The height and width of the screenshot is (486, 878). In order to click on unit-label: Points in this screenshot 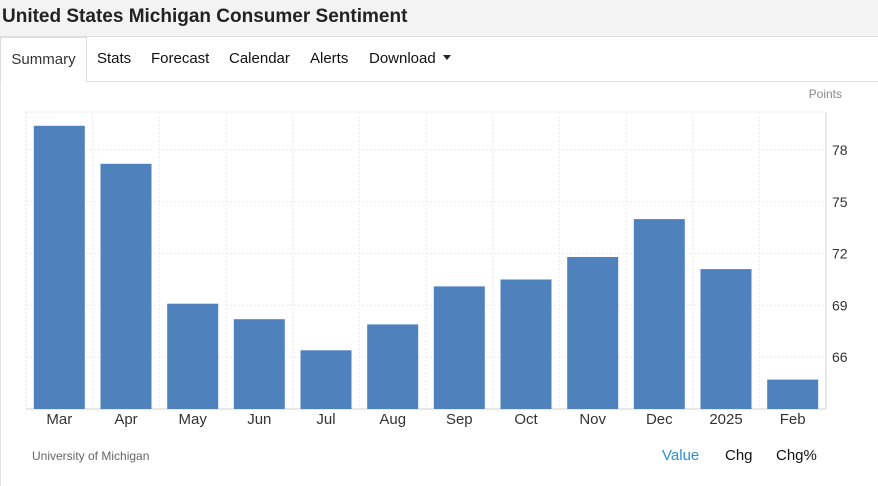, I will do `click(825, 94)`.